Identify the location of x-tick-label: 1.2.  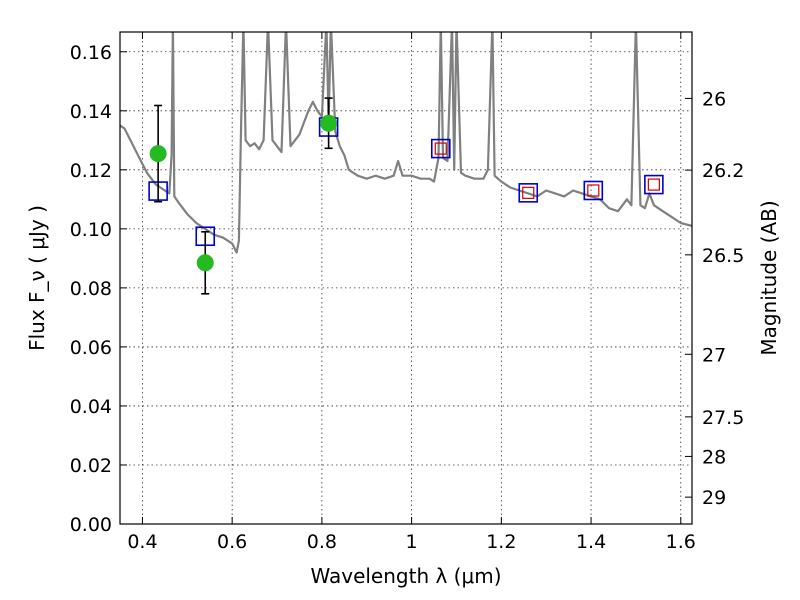
(501, 542).